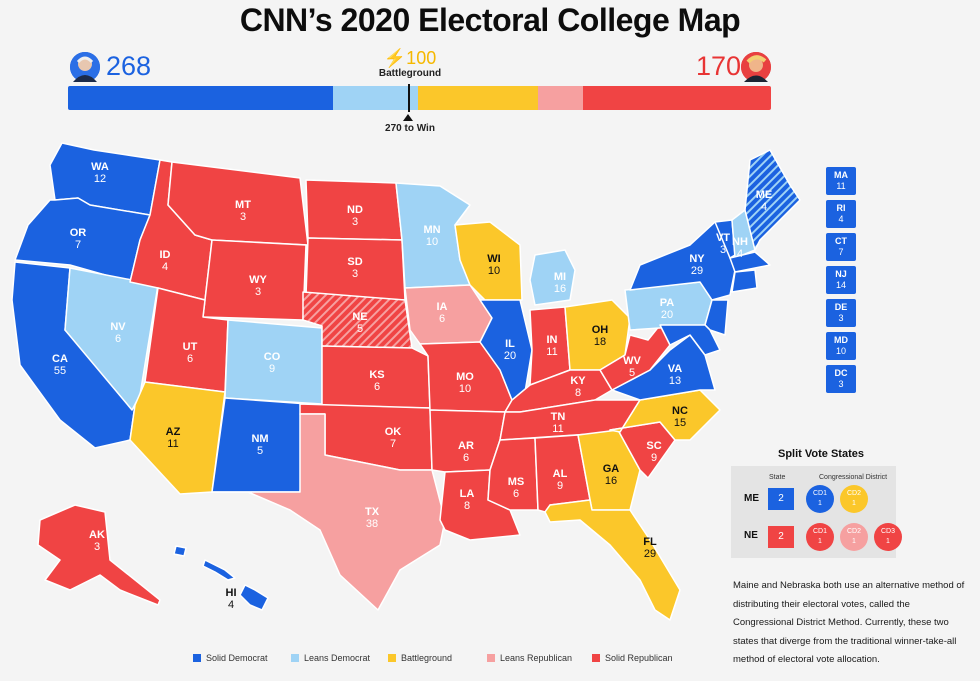 The image size is (980, 681). What do you see at coordinates (467, 494) in the screenshot?
I see `state-label-la: LA` at bounding box center [467, 494].